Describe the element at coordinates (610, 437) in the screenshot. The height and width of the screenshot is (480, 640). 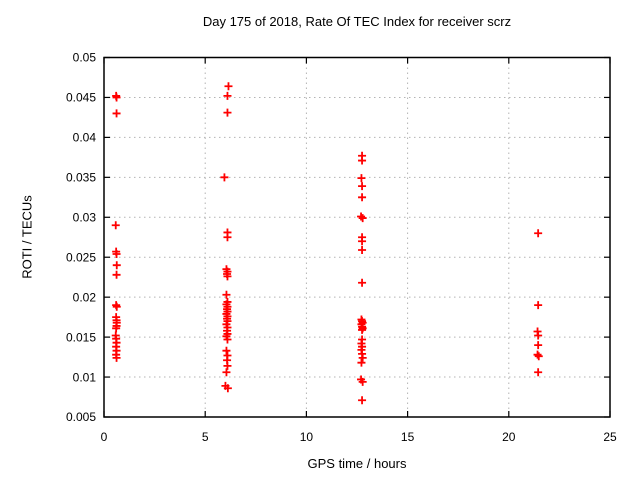
I see `x-tick-label: 25` at that location.